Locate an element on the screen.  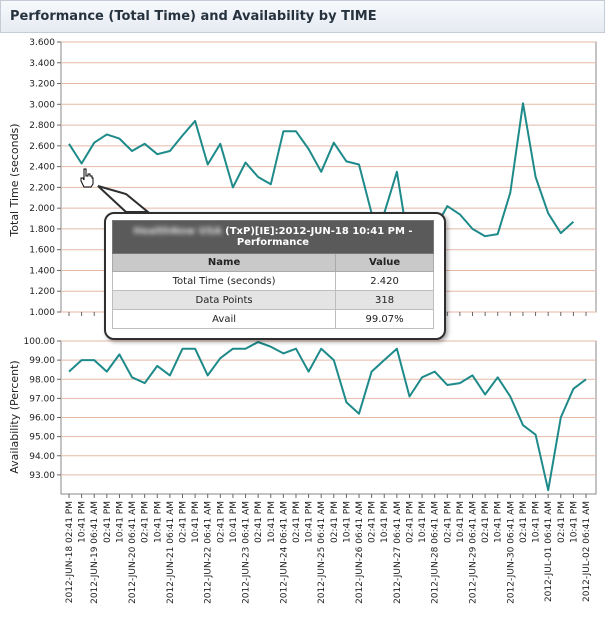
axis-title: Availability (Percent) is located at coordinates (14, 416).